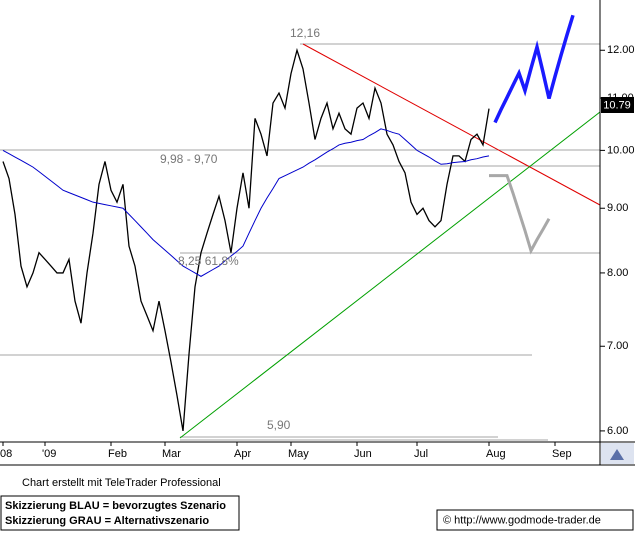  Describe the element at coordinates (6, 454) in the screenshot. I see `x-tick-label: 08` at that location.